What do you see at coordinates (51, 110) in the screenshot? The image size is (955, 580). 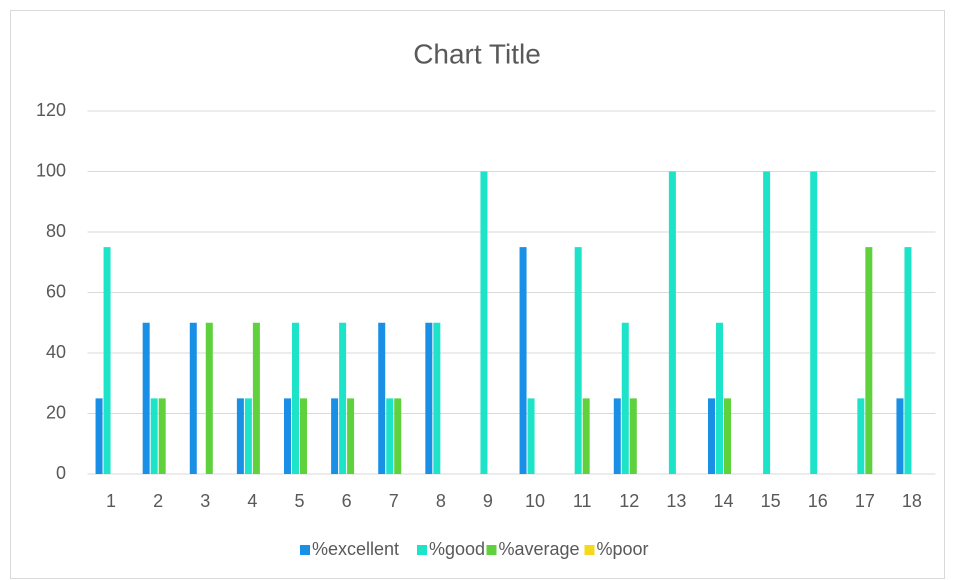 I see `y-tick-label: 120` at bounding box center [51, 110].